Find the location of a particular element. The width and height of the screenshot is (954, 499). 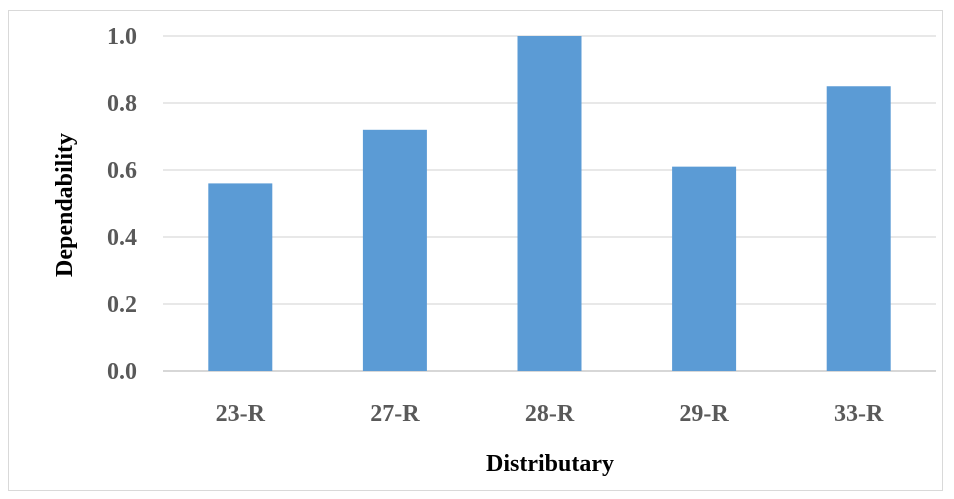

y-tick-label: 0.6 is located at coordinates (122, 171).